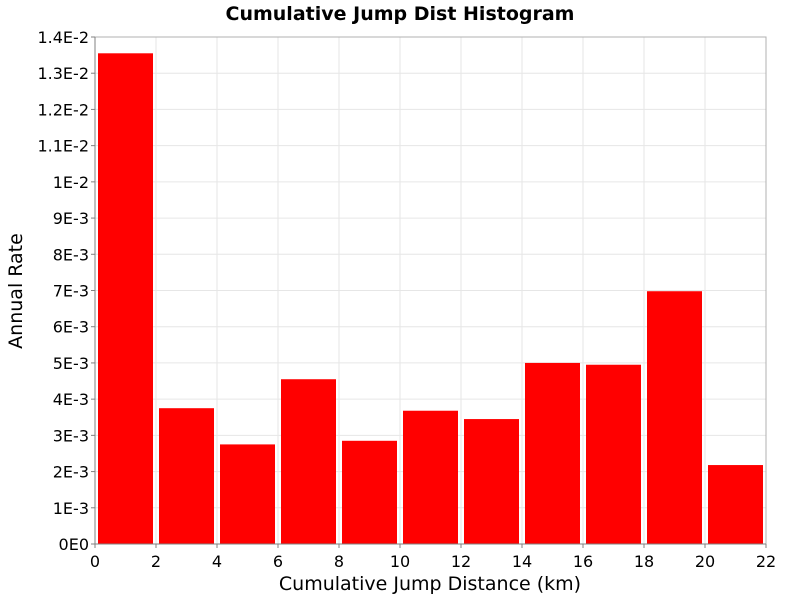 The width and height of the screenshot is (800, 600). What do you see at coordinates (95, 561) in the screenshot?
I see `x-tick-label: 0` at bounding box center [95, 561].